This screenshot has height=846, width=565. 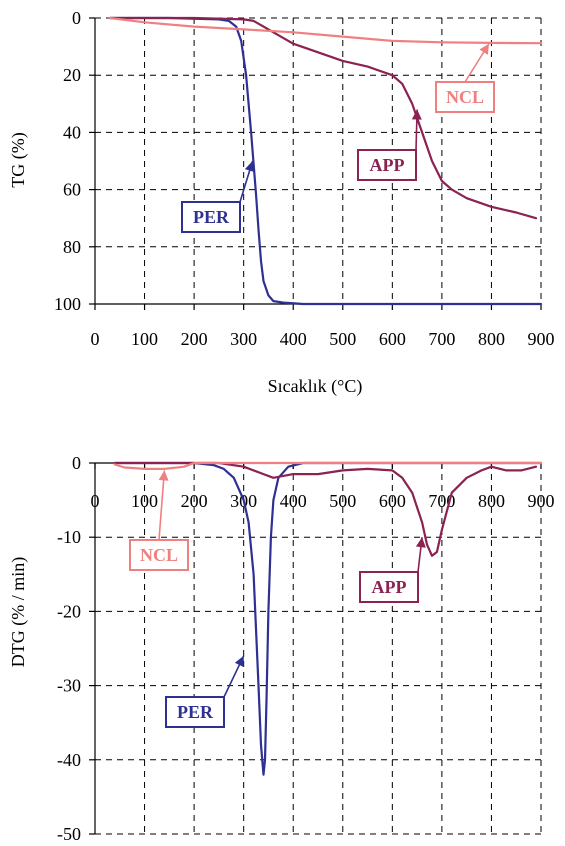 I want to click on tg-label-per: PER, so click(x=211, y=217).